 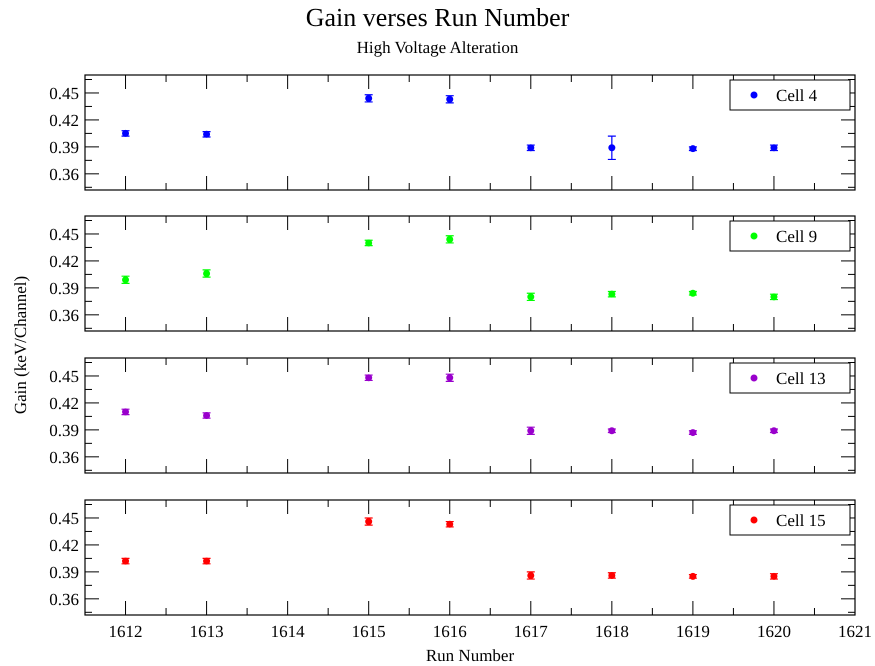 What do you see at coordinates (20, 345) in the screenshot?
I see `y-axis-title: Gain (keV/Channel)` at bounding box center [20, 345].